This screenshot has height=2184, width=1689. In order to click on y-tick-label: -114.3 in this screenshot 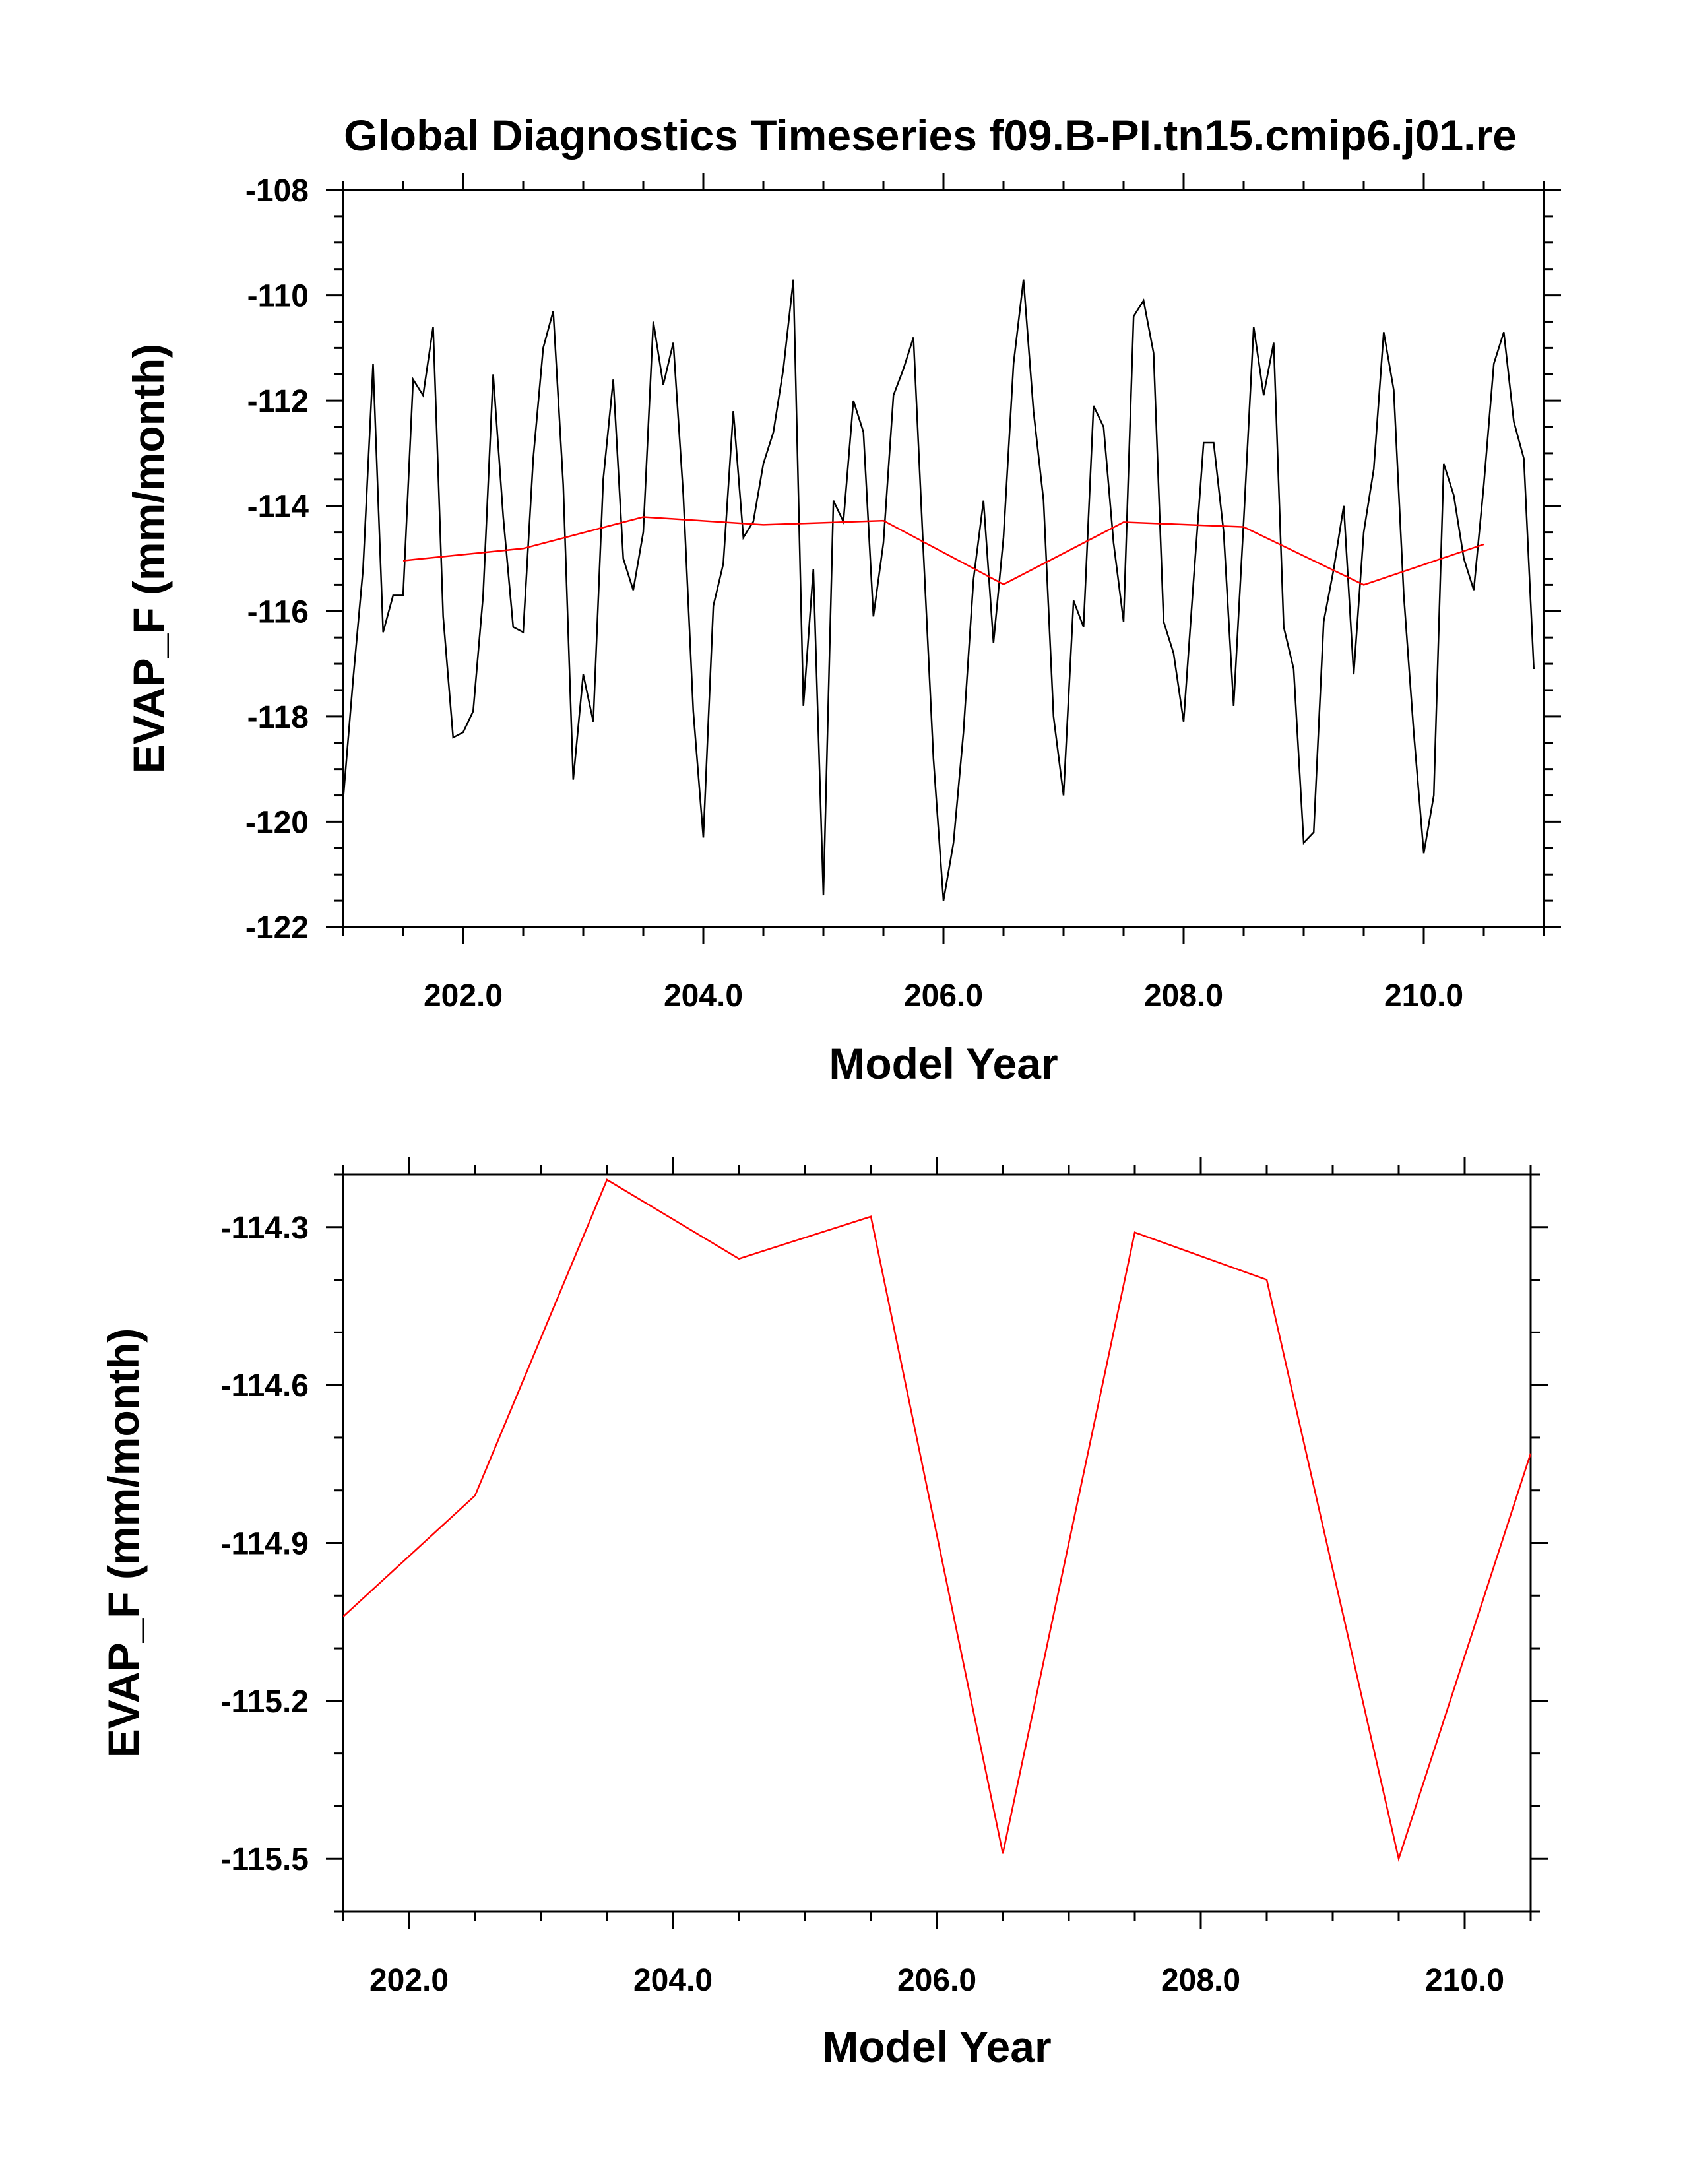, I will do `click(265, 1228)`.